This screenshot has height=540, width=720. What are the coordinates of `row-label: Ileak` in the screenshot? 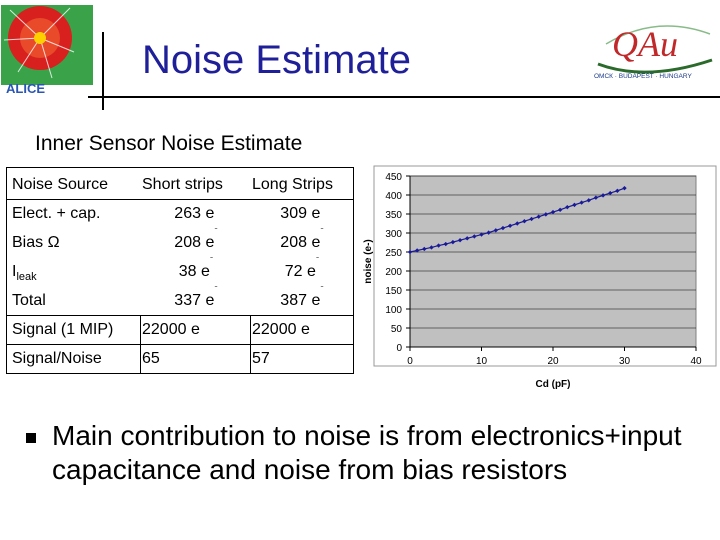 It's located at (24, 273).